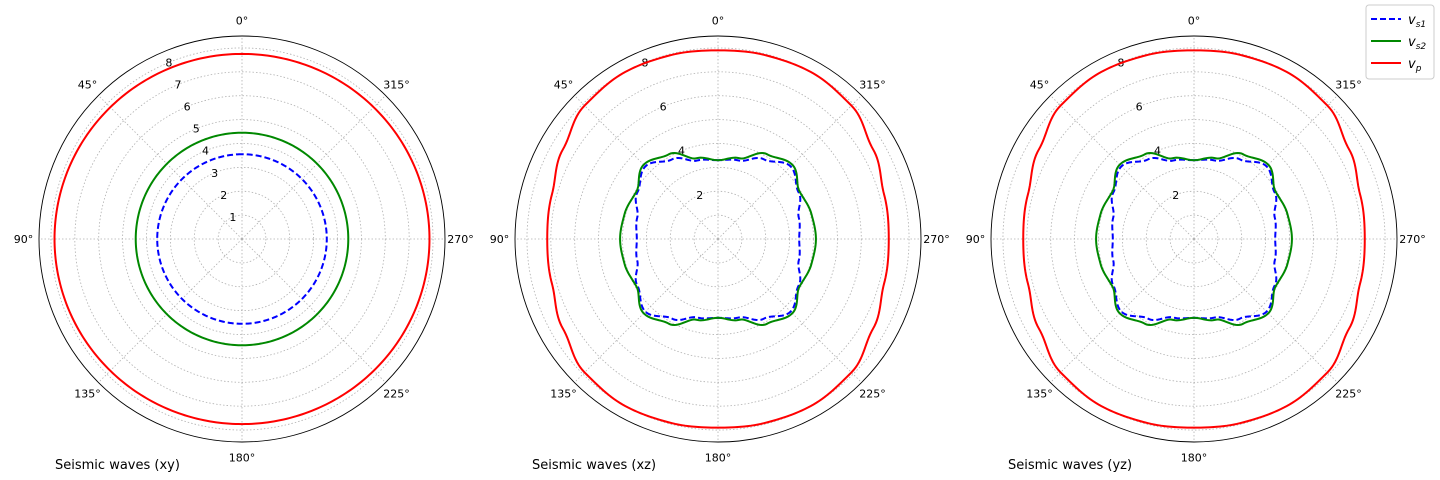  Describe the element at coordinates (1417, 43) in the screenshot. I see `legend-label: vs2` at that location.